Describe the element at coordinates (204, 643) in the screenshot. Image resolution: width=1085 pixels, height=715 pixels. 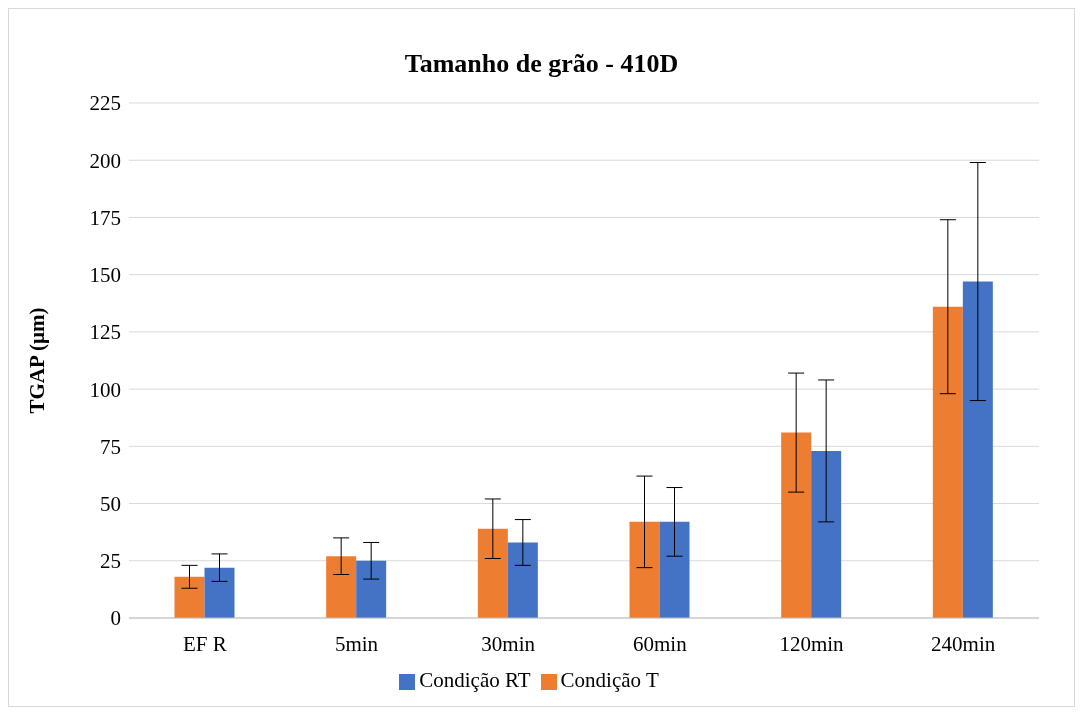
I see `x-tick-label: EF R` at that location.